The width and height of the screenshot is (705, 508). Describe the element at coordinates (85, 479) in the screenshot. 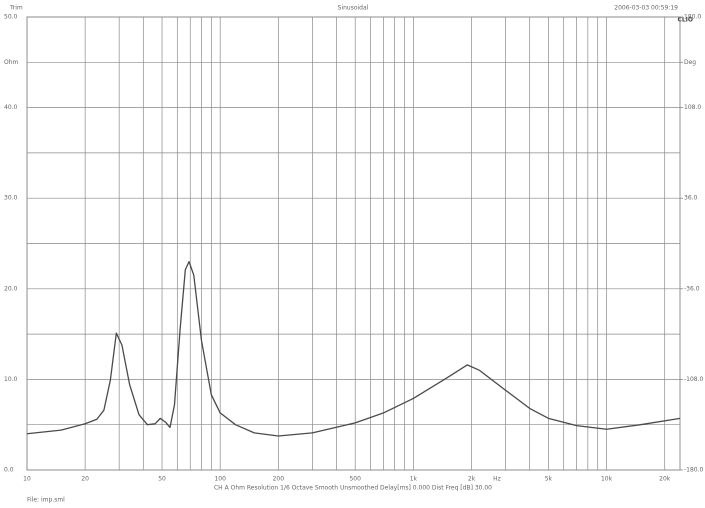

I see `x-tick-label: 20` at that location.